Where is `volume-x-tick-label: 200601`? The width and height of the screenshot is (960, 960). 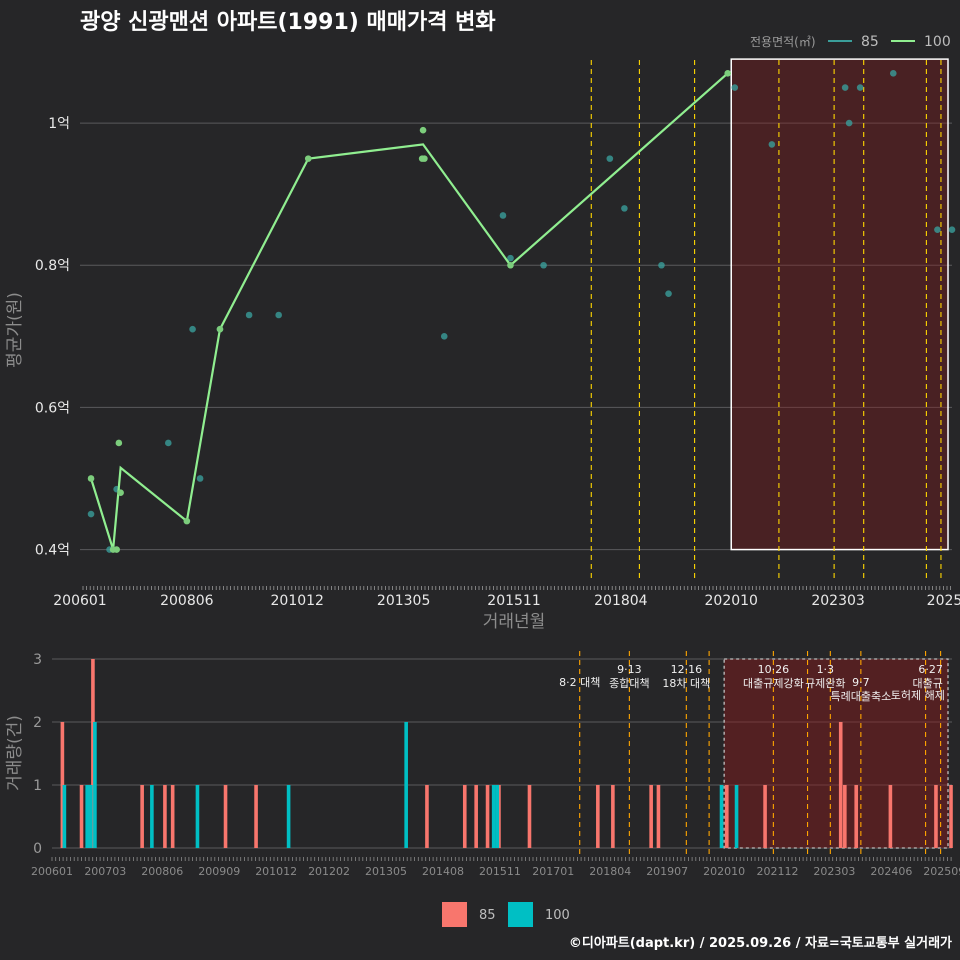 volume-x-tick-label: 200601 is located at coordinates (52, 871).